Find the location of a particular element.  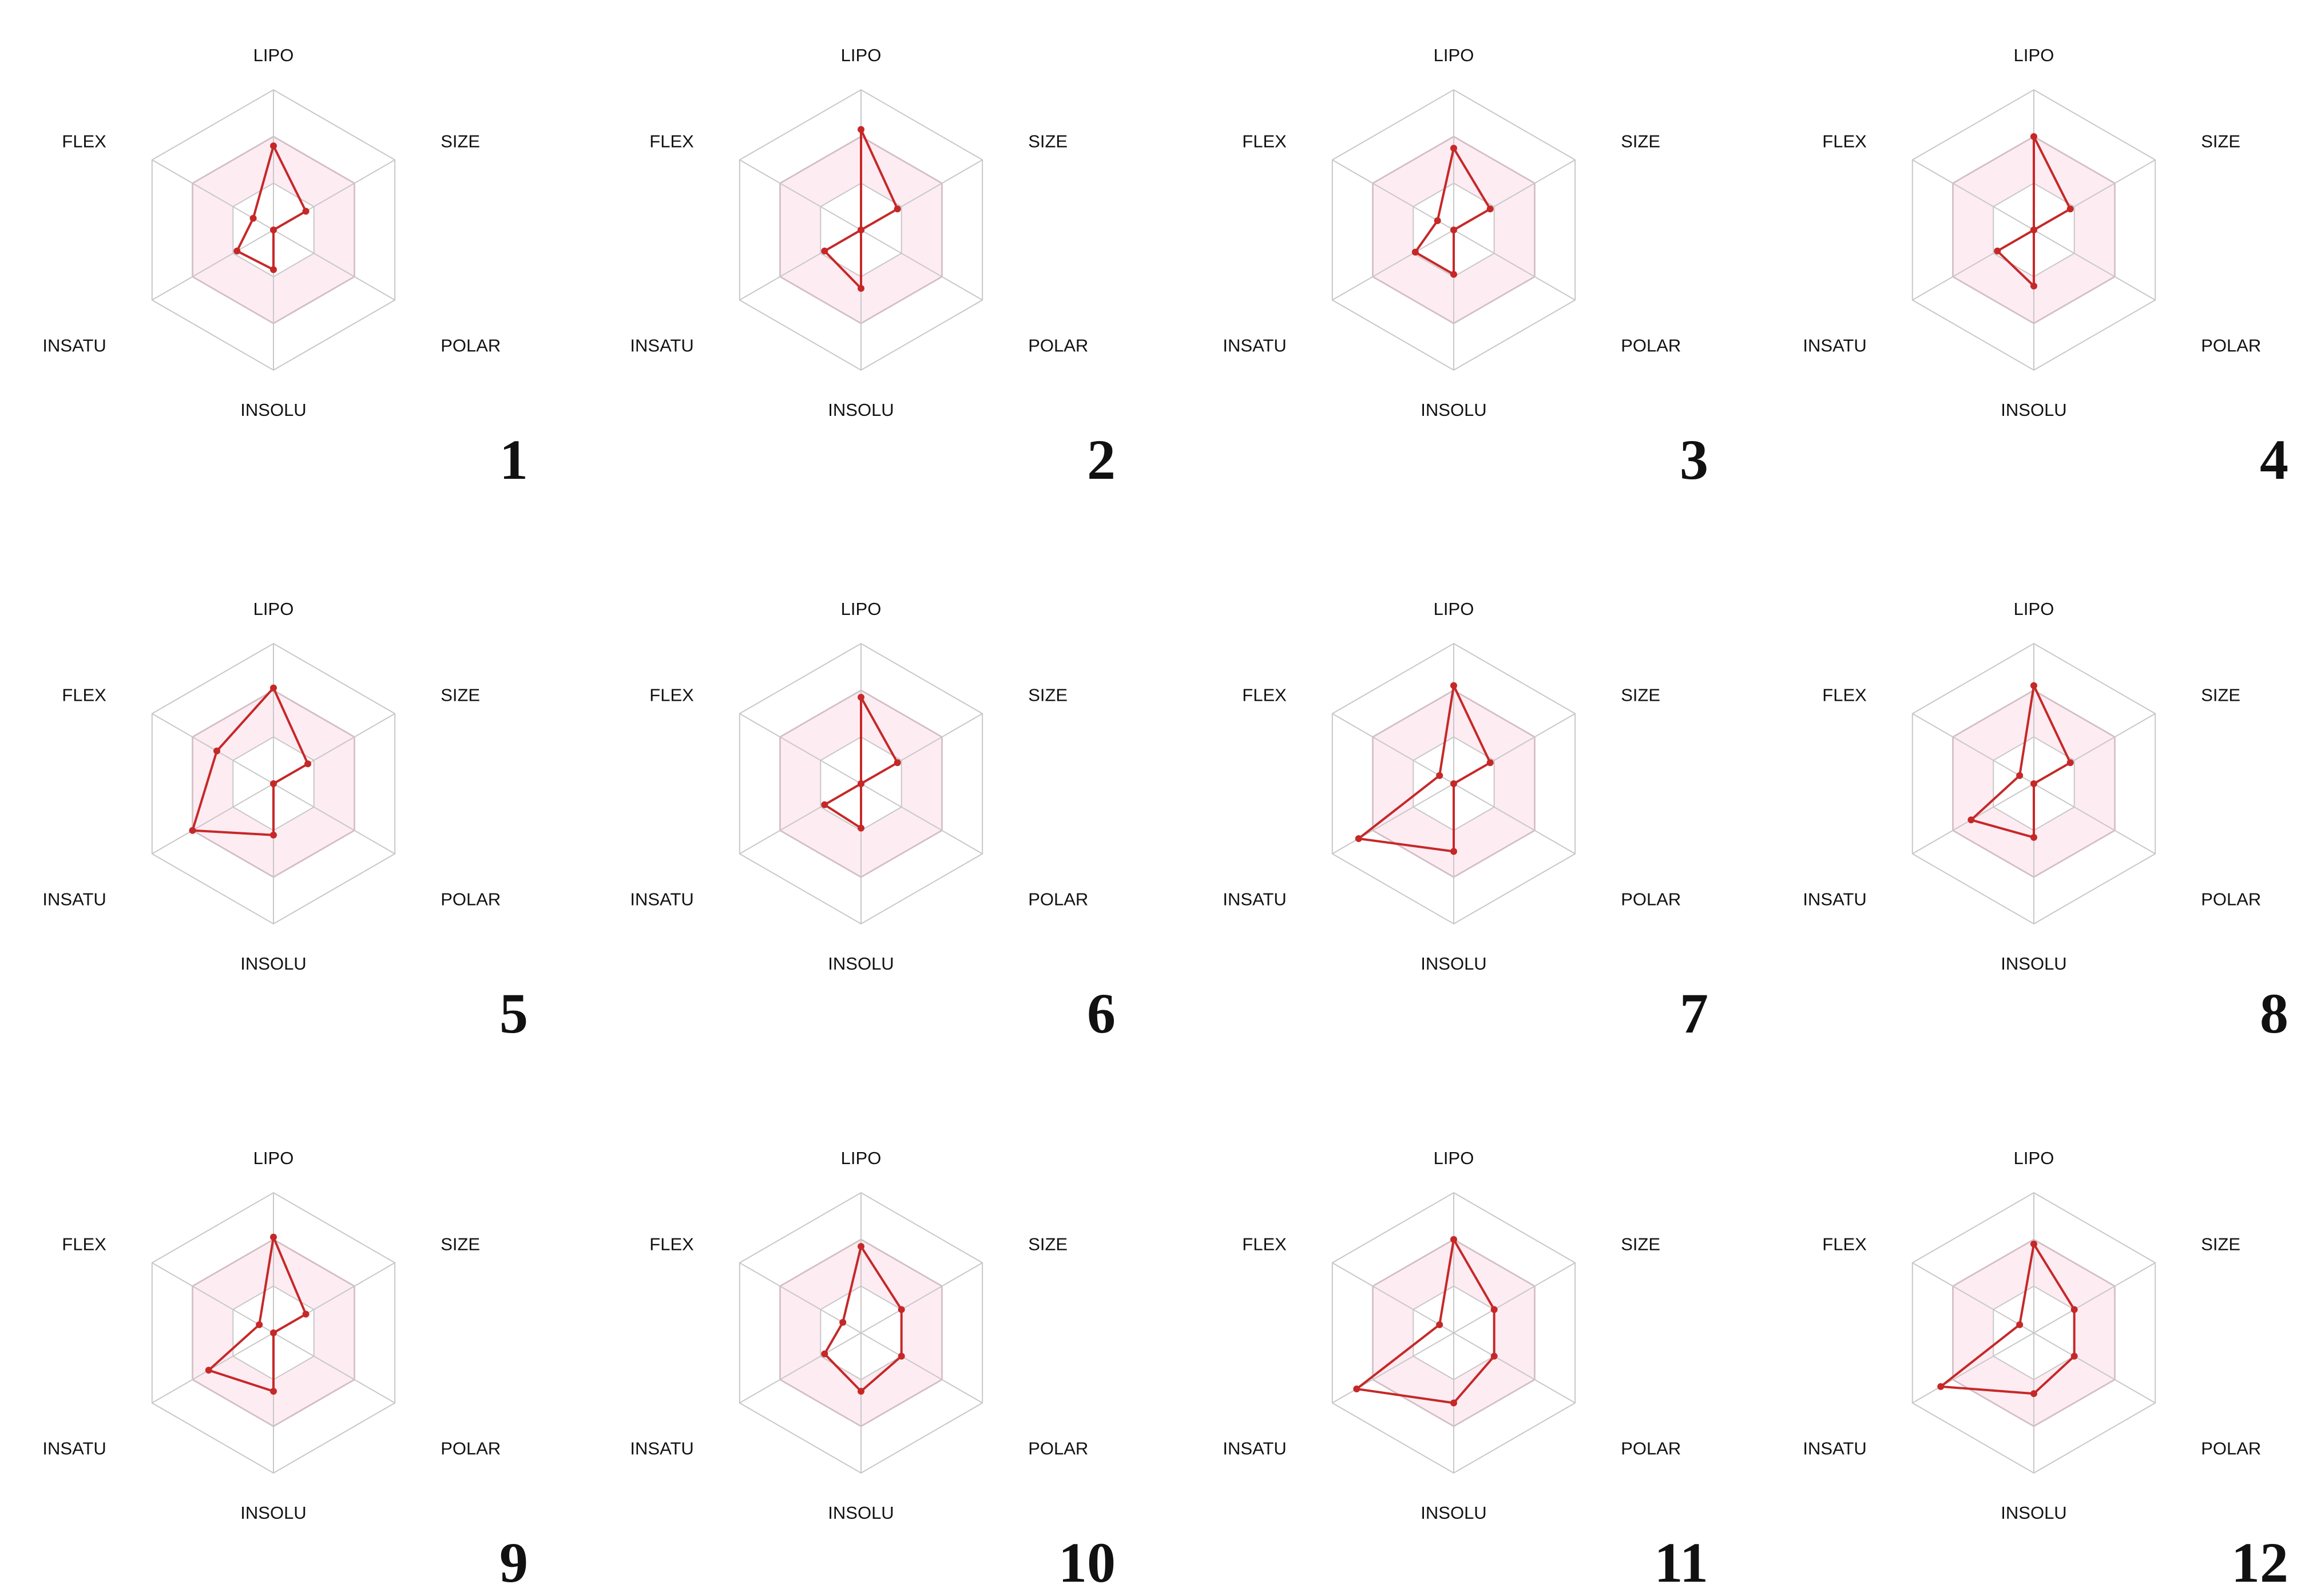

radar-panel-10: LIPO SIZE POLAR INSOLU INSATU FLEX 10 is located at coordinates (873, 1371).